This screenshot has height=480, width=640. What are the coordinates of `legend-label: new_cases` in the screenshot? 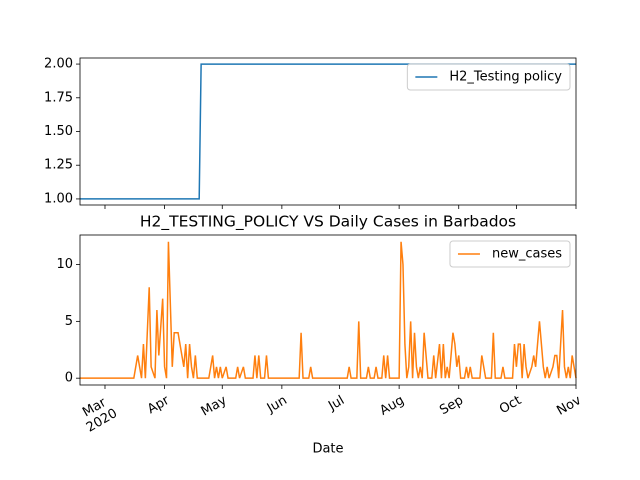 It's located at (527, 254).